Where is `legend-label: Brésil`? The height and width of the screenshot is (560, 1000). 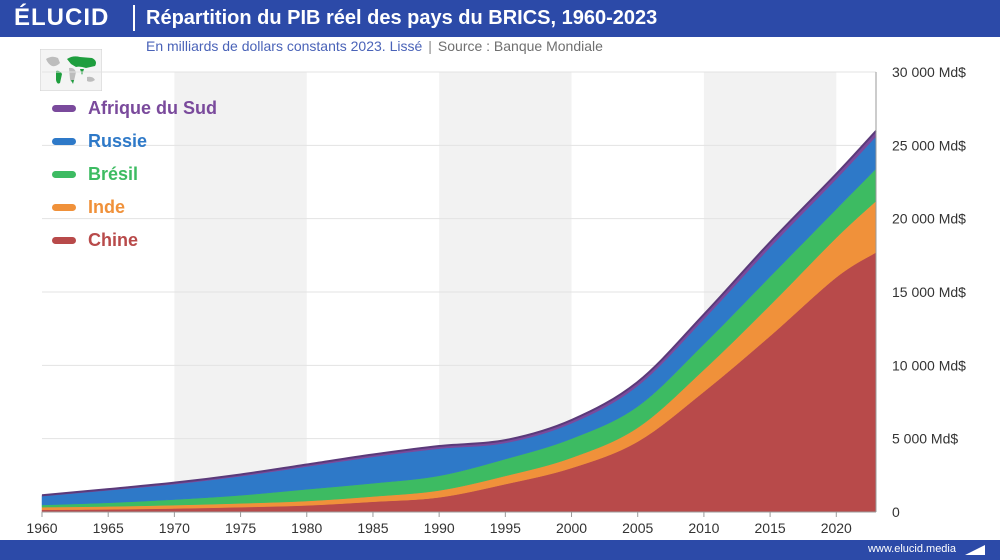
legend-label: Brésil is located at coordinates (113, 174).